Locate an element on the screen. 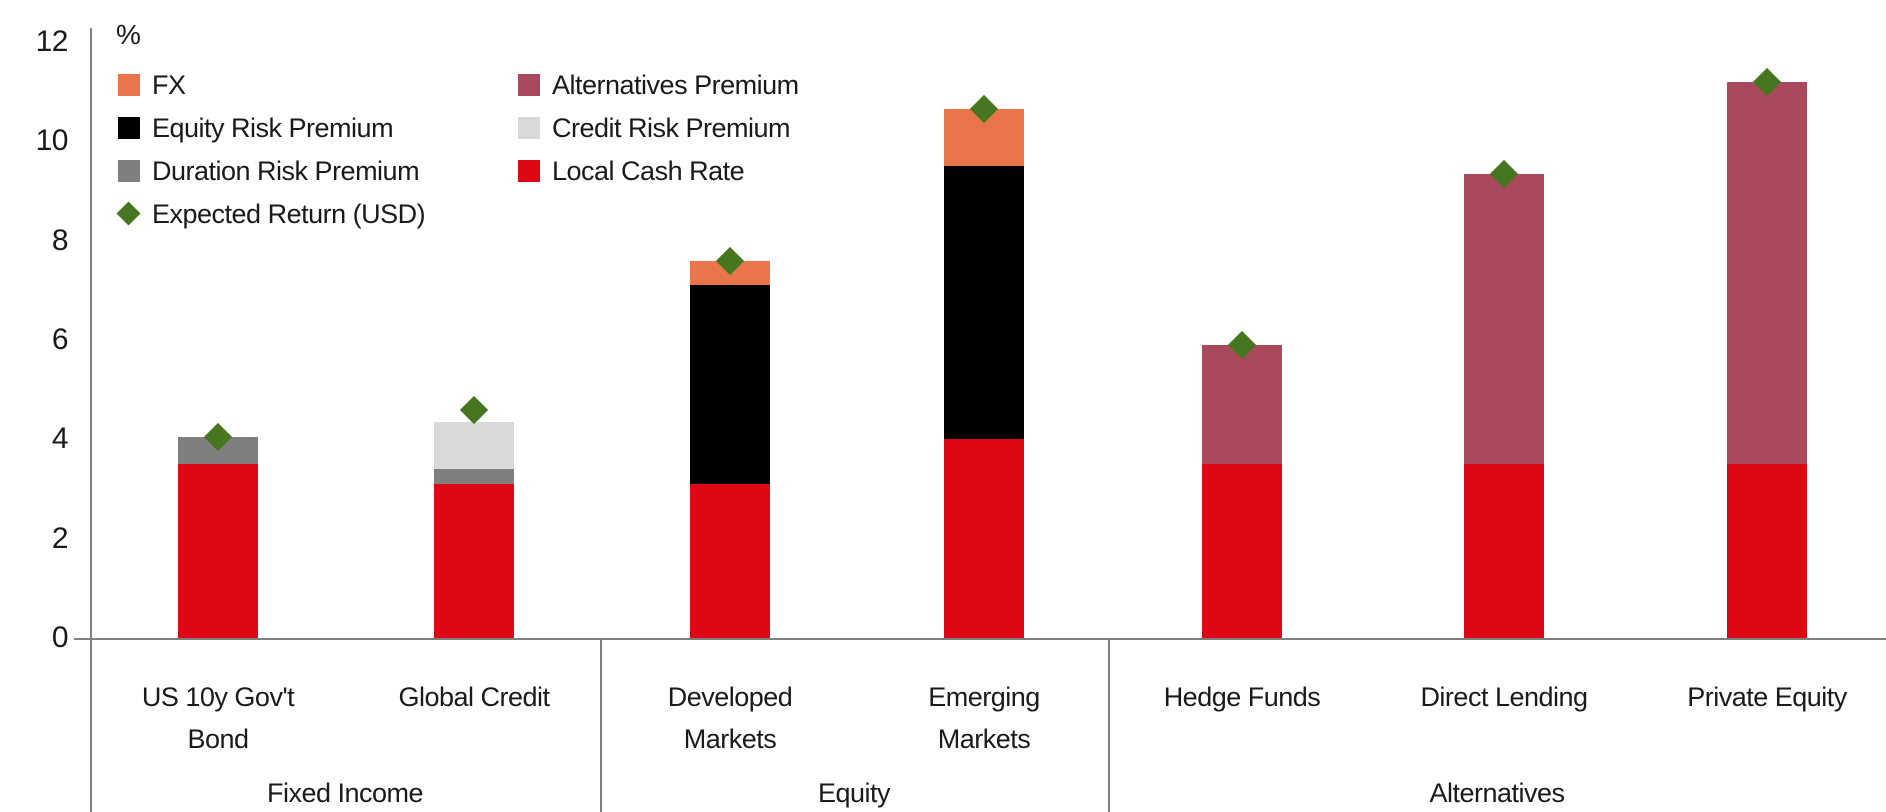 The image size is (1886, 812). legend-marker-credit-risk-premium is located at coordinates (529, 128).